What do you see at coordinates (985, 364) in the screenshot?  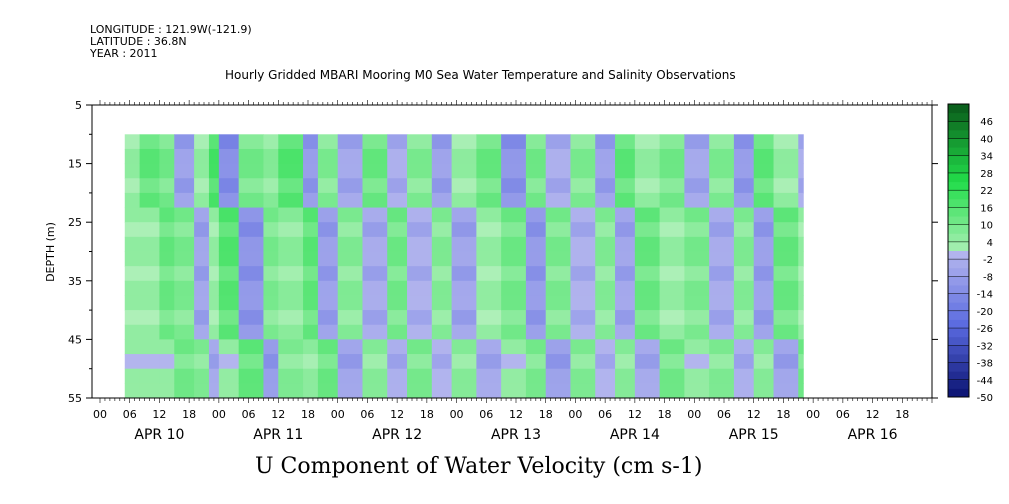 I see `colorbar-label: -38` at bounding box center [985, 364].